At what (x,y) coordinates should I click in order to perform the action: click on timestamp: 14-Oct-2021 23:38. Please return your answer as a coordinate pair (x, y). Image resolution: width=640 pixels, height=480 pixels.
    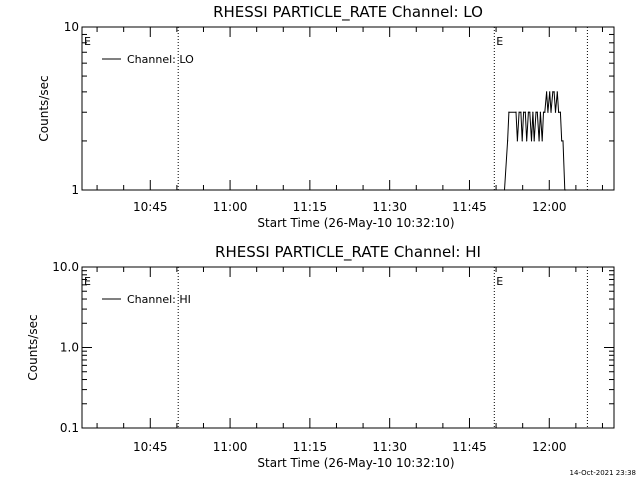
    Looking at the image, I should click on (603, 473).